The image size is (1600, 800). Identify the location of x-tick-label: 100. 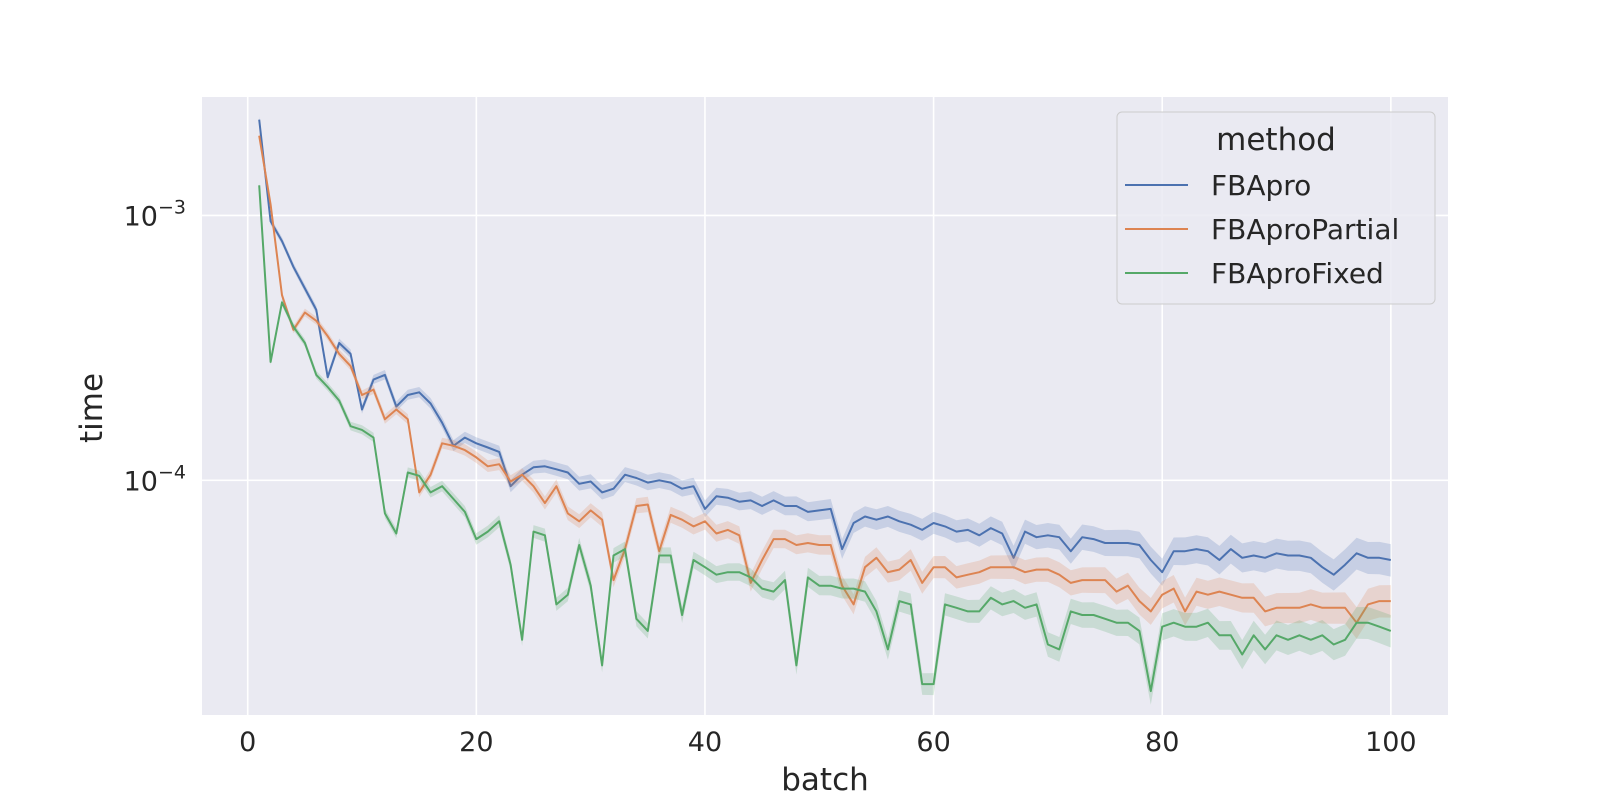
(1391, 742).